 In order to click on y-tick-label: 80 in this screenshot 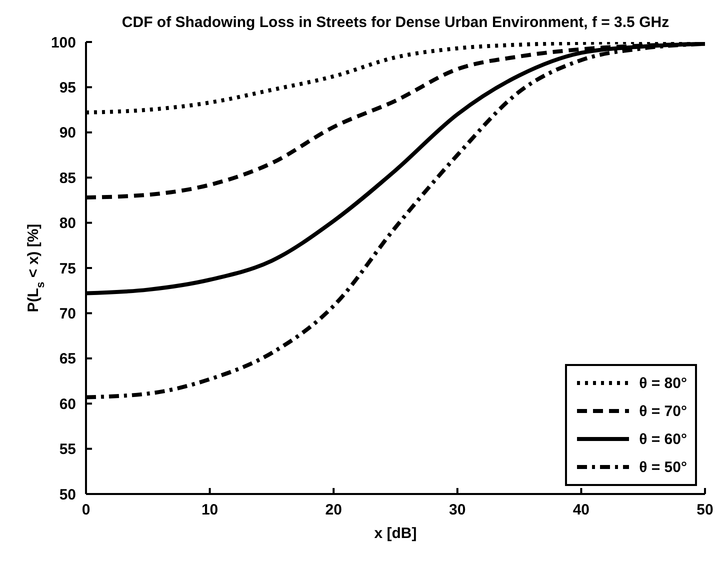, I will do `click(67, 223)`.